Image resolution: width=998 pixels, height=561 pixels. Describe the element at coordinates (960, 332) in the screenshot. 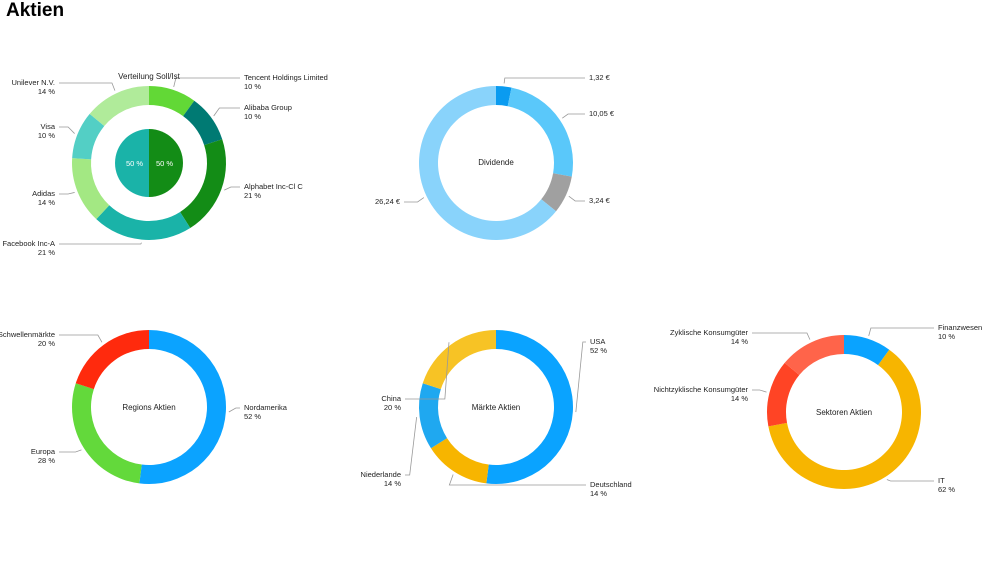

I see `slice-label: Finanzwesen 10 %` at that location.